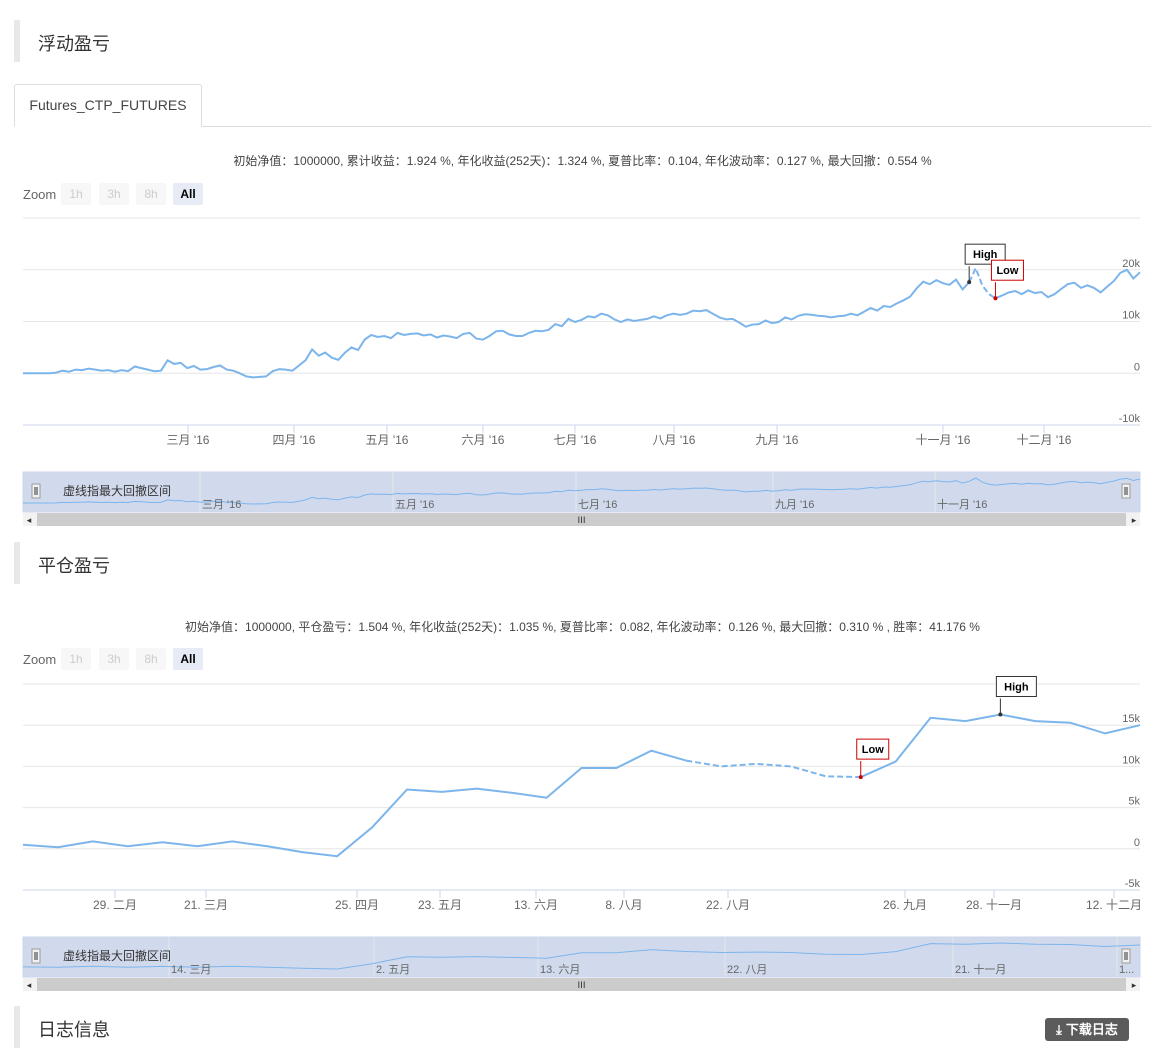 The height and width of the screenshot is (1064, 1165). I want to click on y-tick-label: -10k, so click(1130, 419).